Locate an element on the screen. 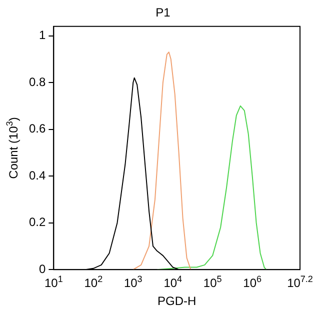 The image size is (314, 317). y-tick-label: 0.8 is located at coordinates (37, 81).